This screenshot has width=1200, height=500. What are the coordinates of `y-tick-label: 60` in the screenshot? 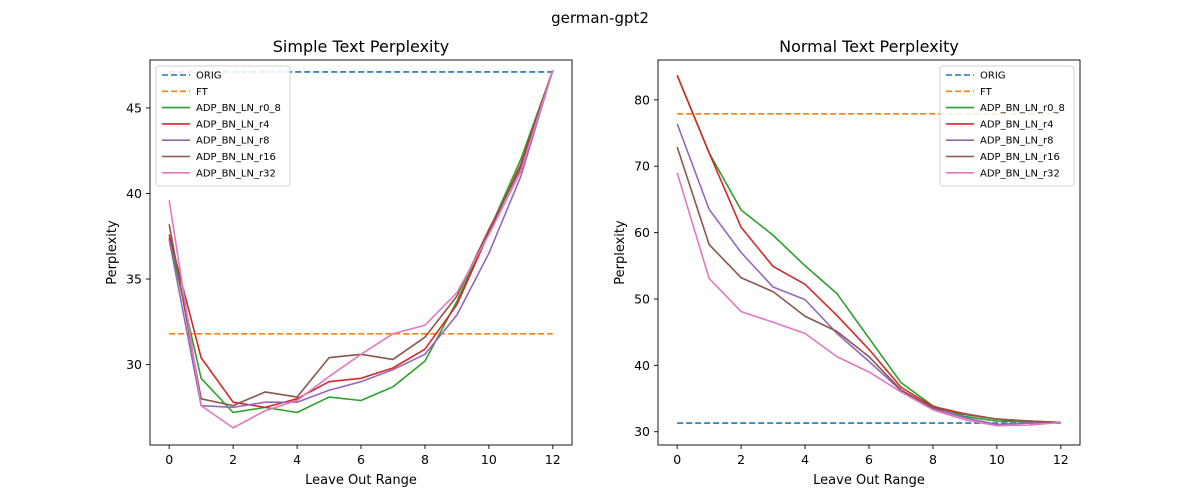 It's located at (642, 232).